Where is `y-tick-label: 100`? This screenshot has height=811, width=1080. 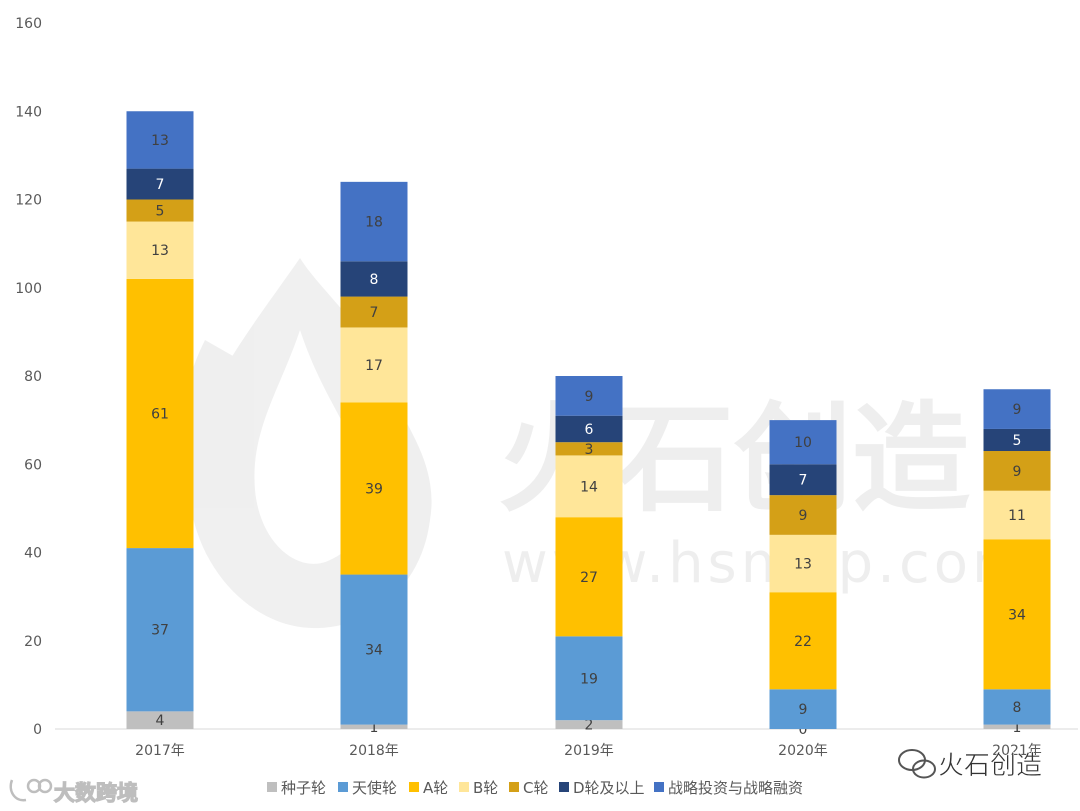
y-tick-label: 100 is located at coordinates (28, 289).